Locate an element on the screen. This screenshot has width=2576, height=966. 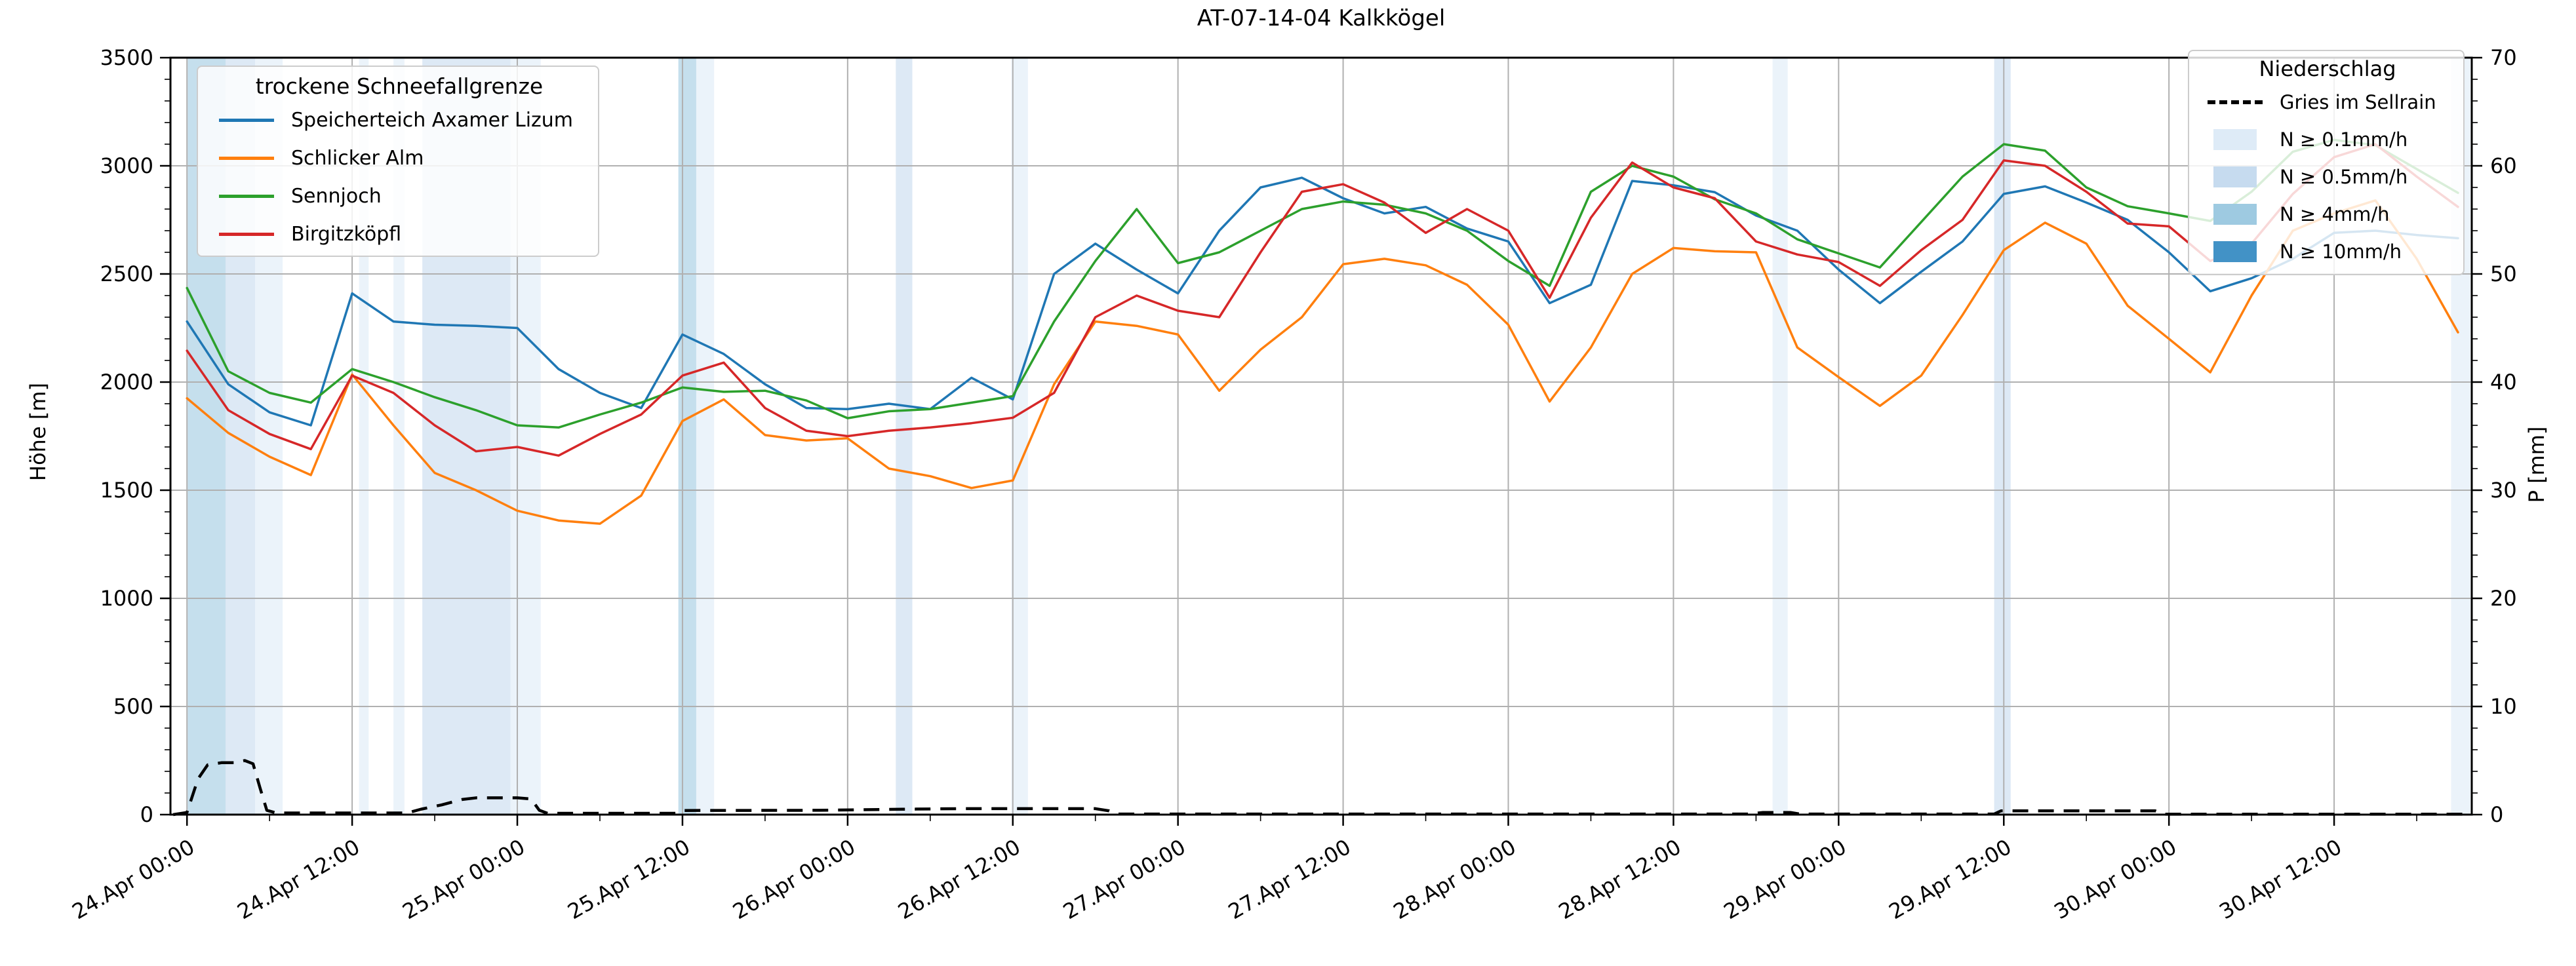
legend-item: N ≥ 0.1mm/h is located at coordinates (2327, 139).